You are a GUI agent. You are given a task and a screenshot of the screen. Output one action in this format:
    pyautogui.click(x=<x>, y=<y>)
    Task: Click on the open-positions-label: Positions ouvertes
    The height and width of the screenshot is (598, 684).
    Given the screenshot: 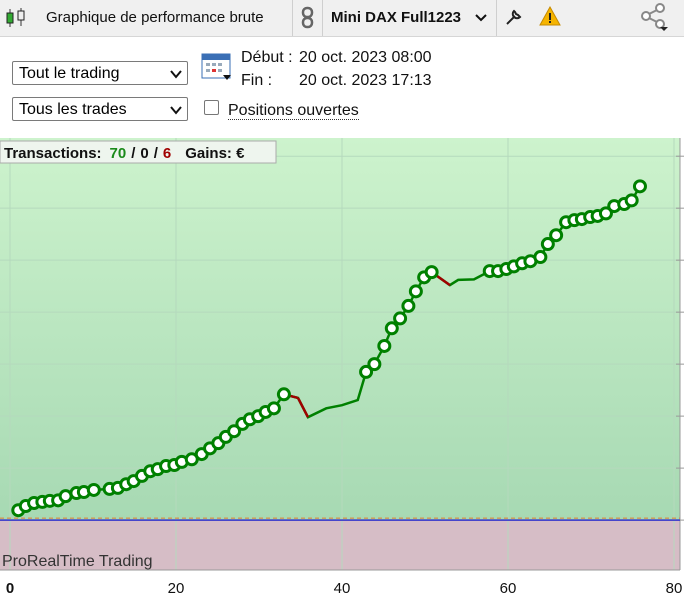 What is the action you would take?
    pyautogui.click(x=293, y=111)
    